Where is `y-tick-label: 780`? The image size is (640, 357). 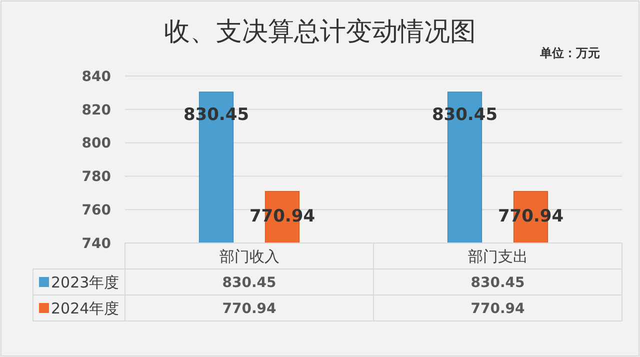
y-tick-label: 780 is located at coordinates (97, 177).